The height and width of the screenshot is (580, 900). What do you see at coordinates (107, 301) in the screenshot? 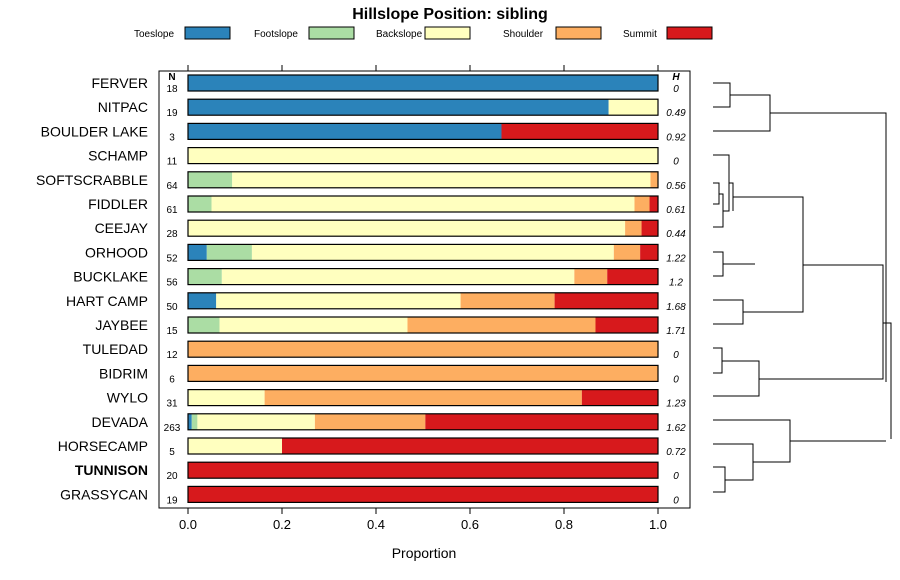
I see `category-label: HART CAMP` at bounding box center [107, 301].